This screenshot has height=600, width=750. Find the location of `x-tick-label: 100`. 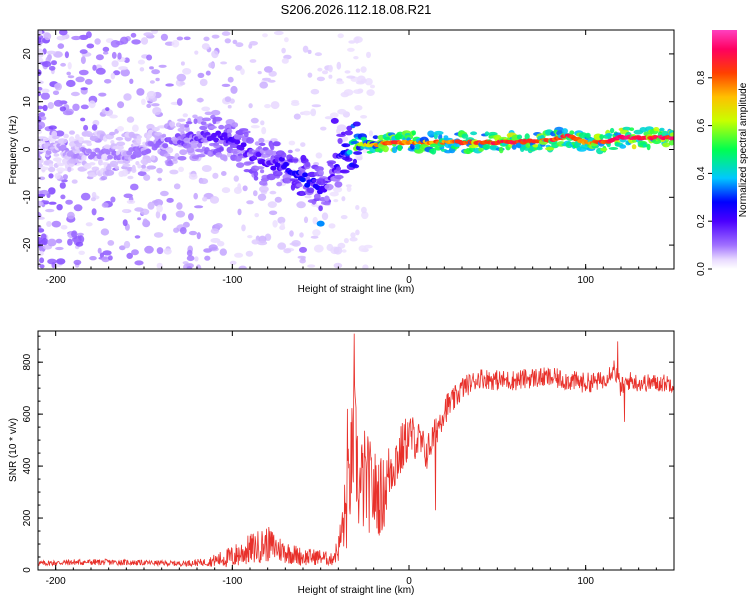

x-tick-label: 100 is located at coordinates (585, 280).